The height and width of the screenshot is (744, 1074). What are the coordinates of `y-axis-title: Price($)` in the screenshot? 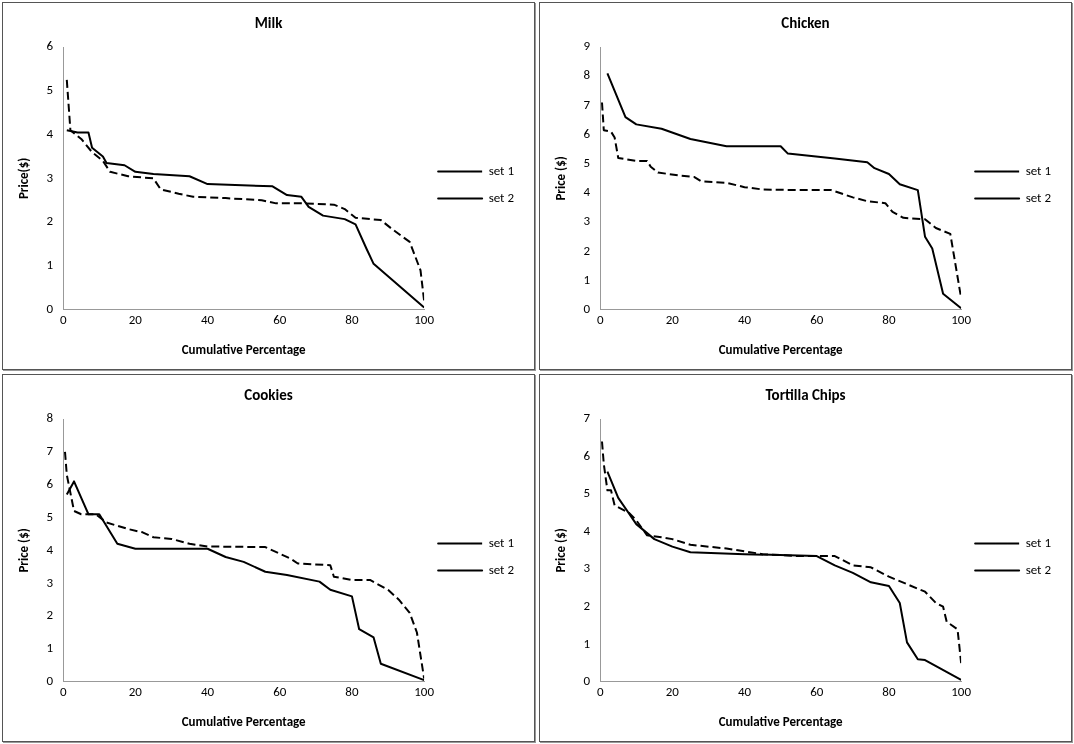 It's located at (24, 178).